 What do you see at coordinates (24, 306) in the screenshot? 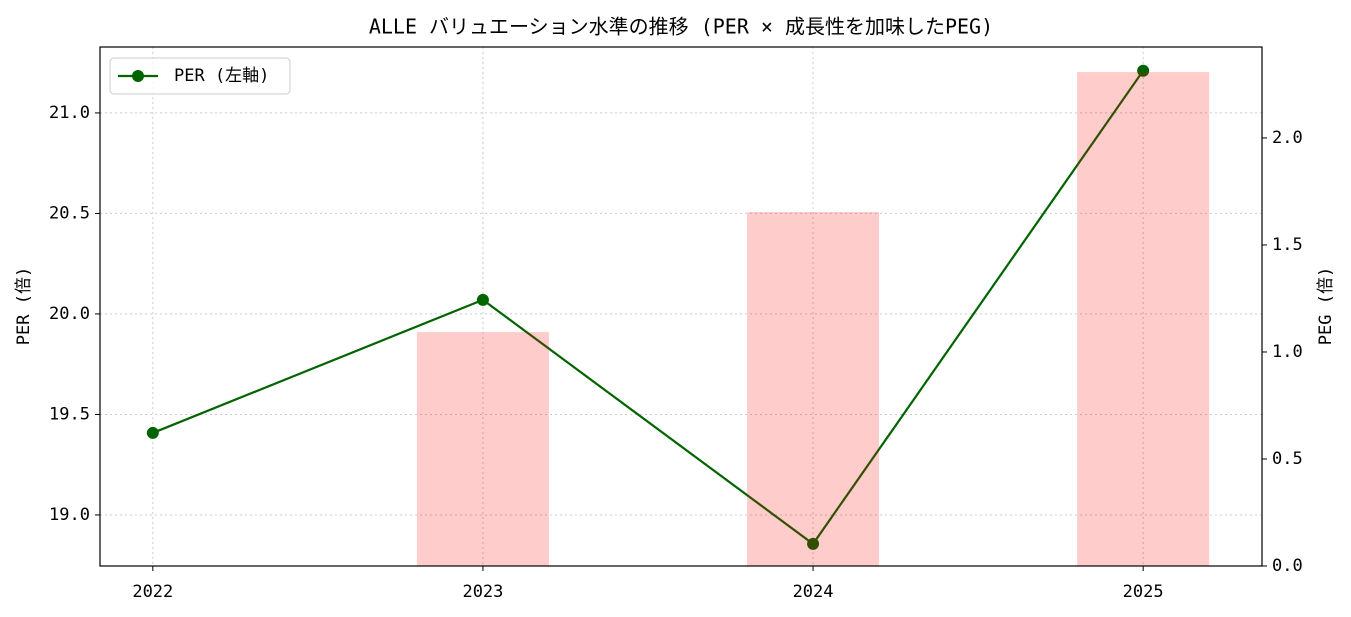
I see `y-axis-label: PER (倍)` at bounding box center [24, 306].